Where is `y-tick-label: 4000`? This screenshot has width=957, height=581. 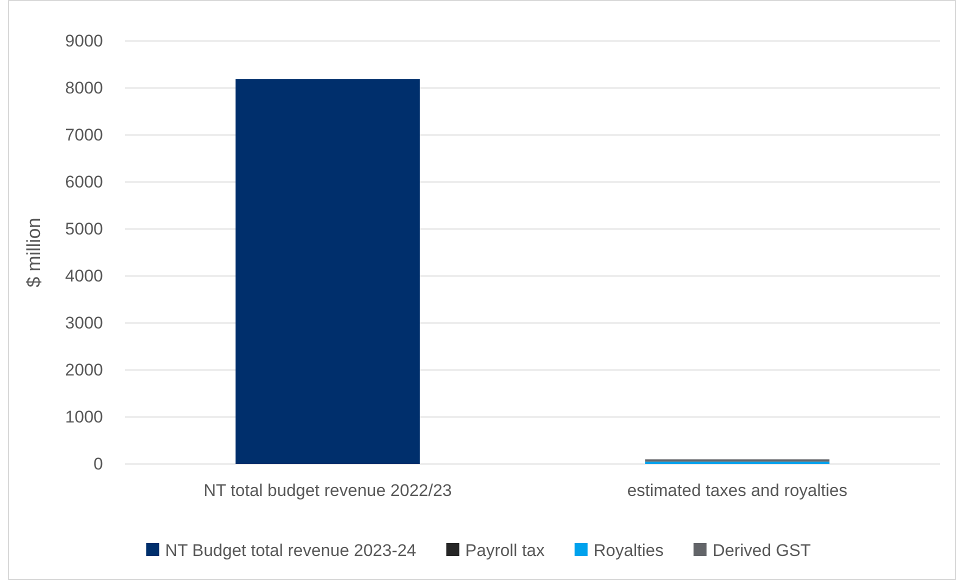
y-tick-label: 4000 is located at coordinates (84, 276).